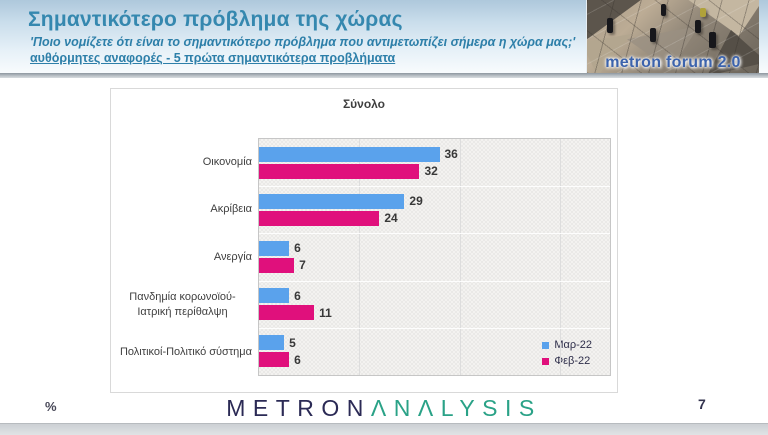 This screenshot has width=768, height=435. I want to click on bar-value: 29, so click(416, 201).